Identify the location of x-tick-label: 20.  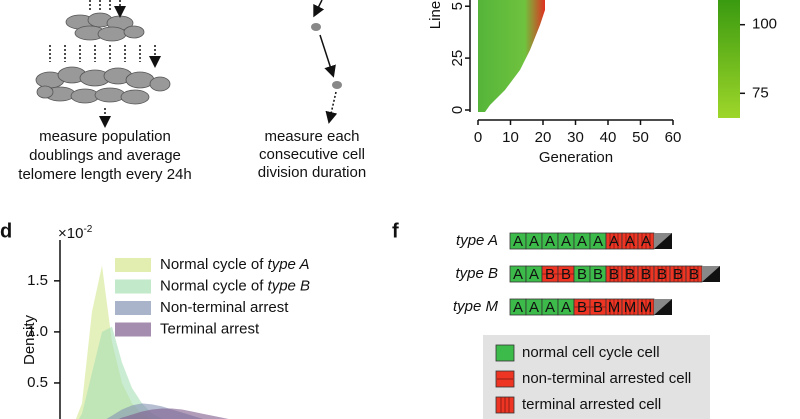
(543, 137).